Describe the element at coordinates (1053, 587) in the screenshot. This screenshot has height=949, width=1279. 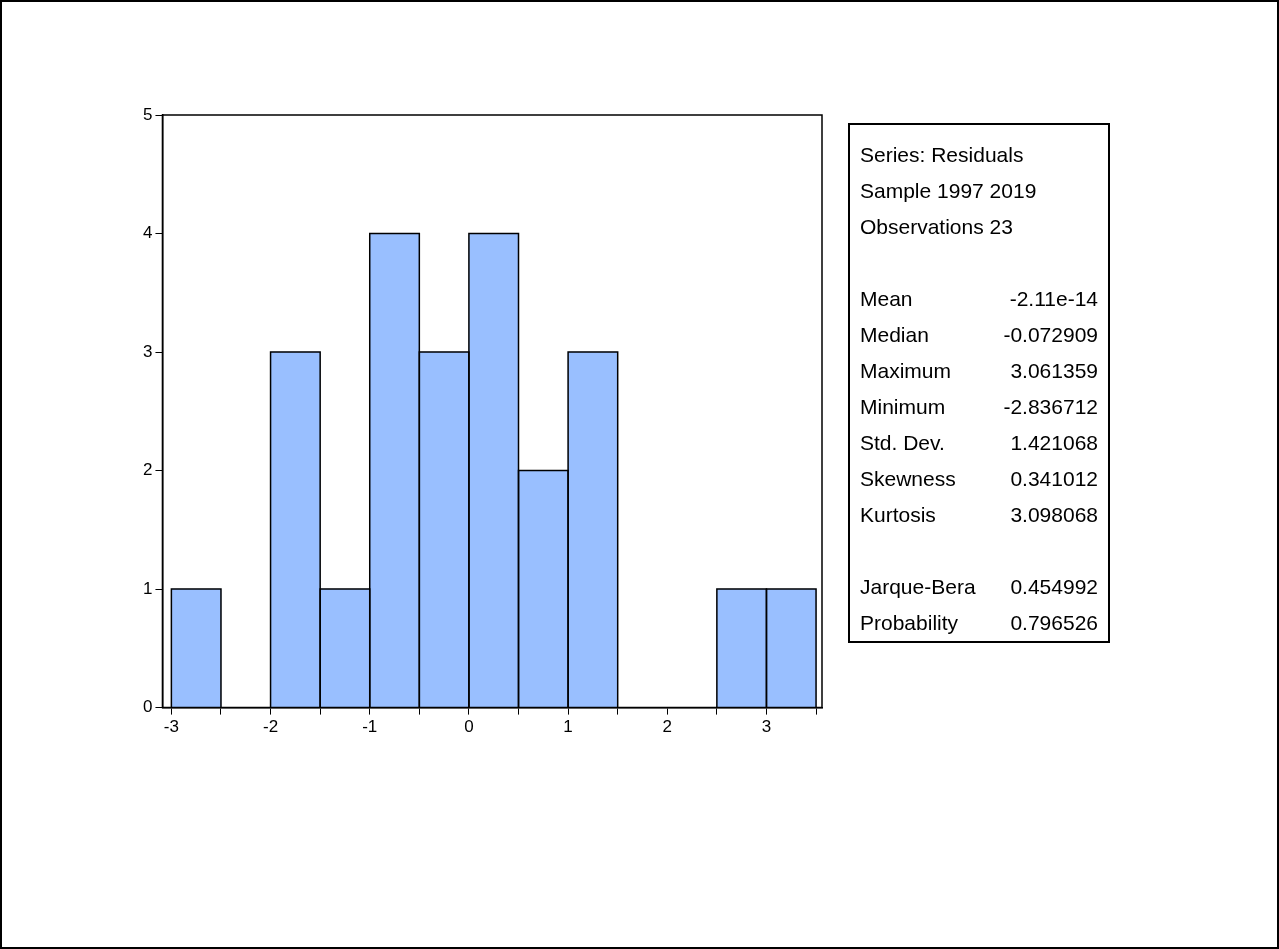
I see `text: 0.454992` at that location.